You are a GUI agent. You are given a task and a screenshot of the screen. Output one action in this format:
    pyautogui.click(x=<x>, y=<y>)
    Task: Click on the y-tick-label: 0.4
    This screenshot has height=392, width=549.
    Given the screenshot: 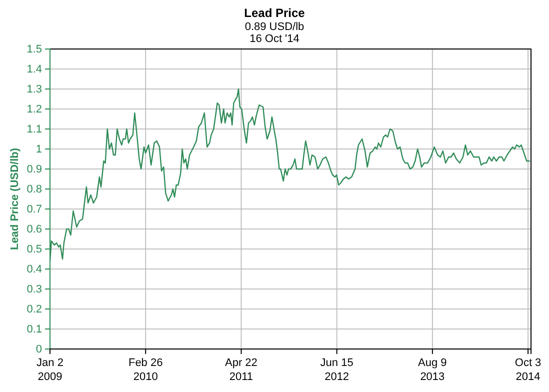 What is the action you would take?
    pyautogui.click(x=34, y=270)
    